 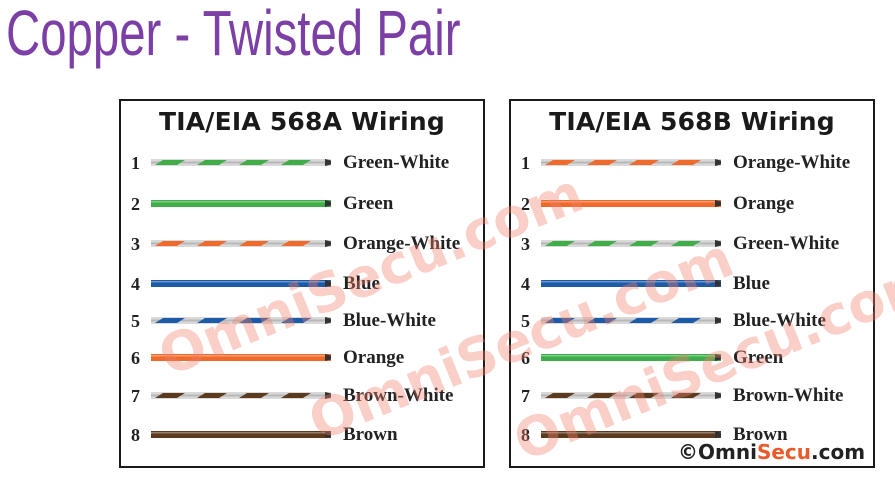 I want to click on copyright-omni: Omni, so click(x=727, y=452).